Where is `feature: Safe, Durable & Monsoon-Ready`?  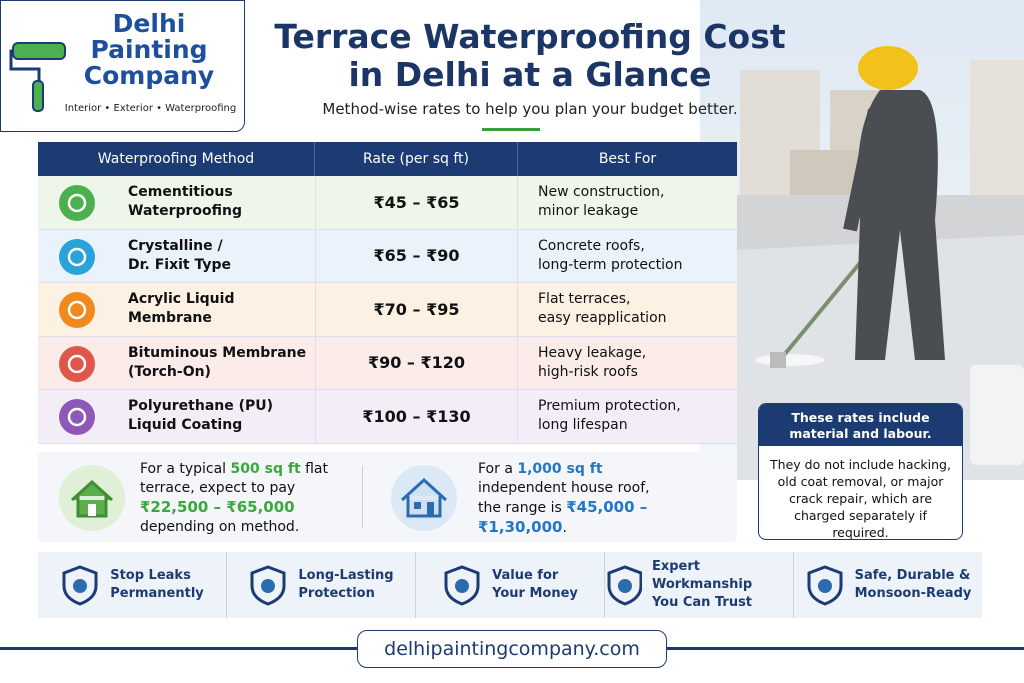 feature: Safe, Durable & Monsoon-Ready is located at coordinates (888, 585).